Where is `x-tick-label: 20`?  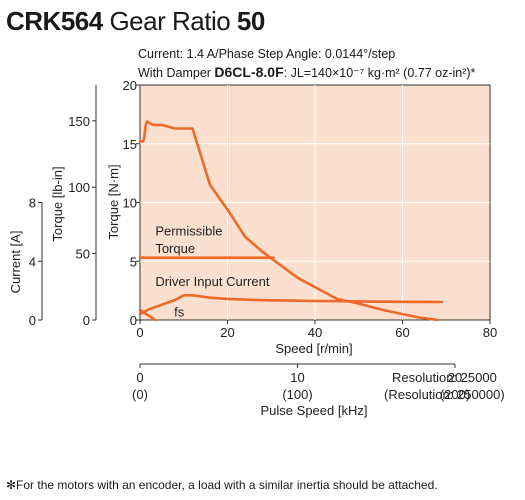 x-tick-label: 20 is located at coordinates (227, 332).